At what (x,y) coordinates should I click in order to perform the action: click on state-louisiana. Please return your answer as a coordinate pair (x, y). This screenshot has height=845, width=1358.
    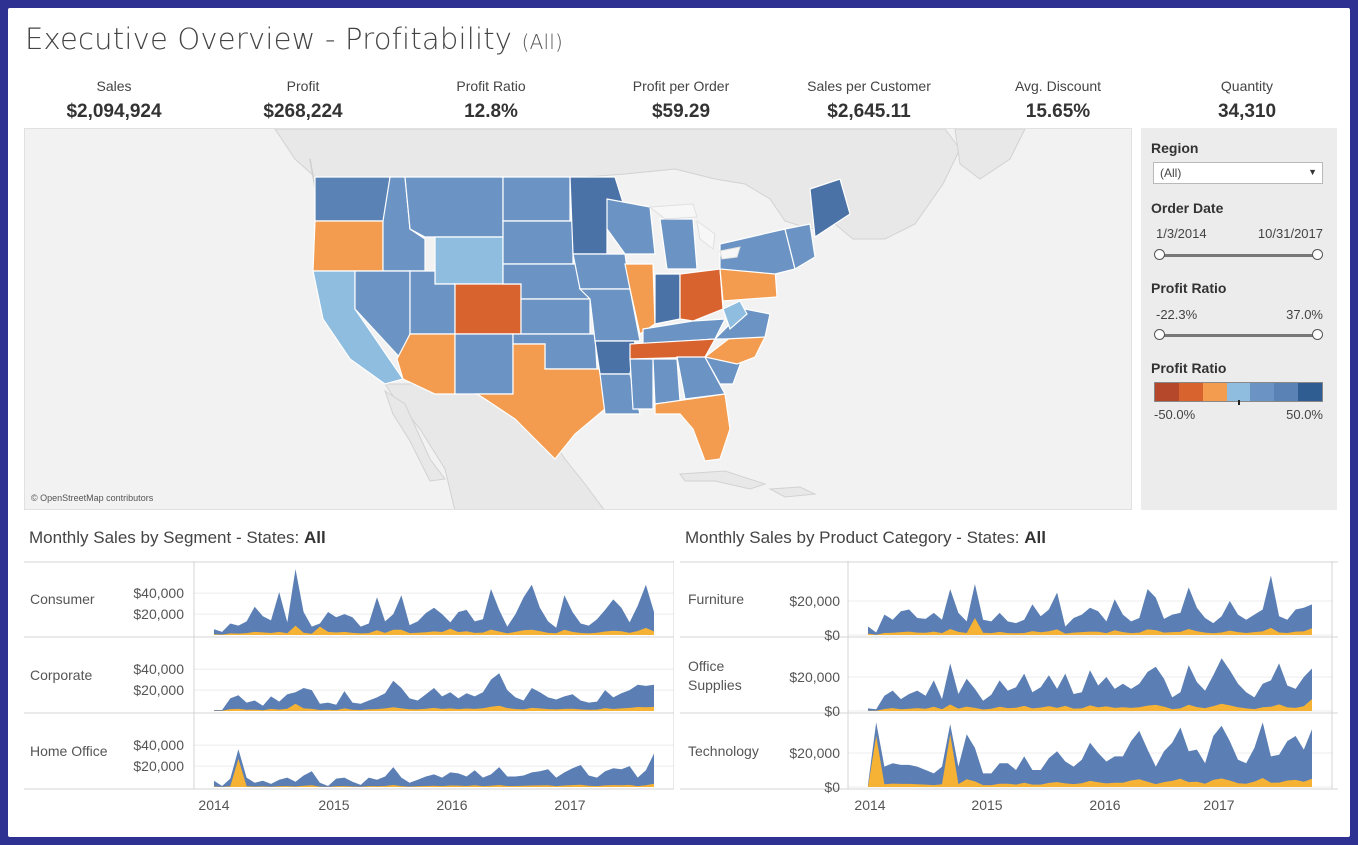
    Looking at the image, I should click on (620, 394).